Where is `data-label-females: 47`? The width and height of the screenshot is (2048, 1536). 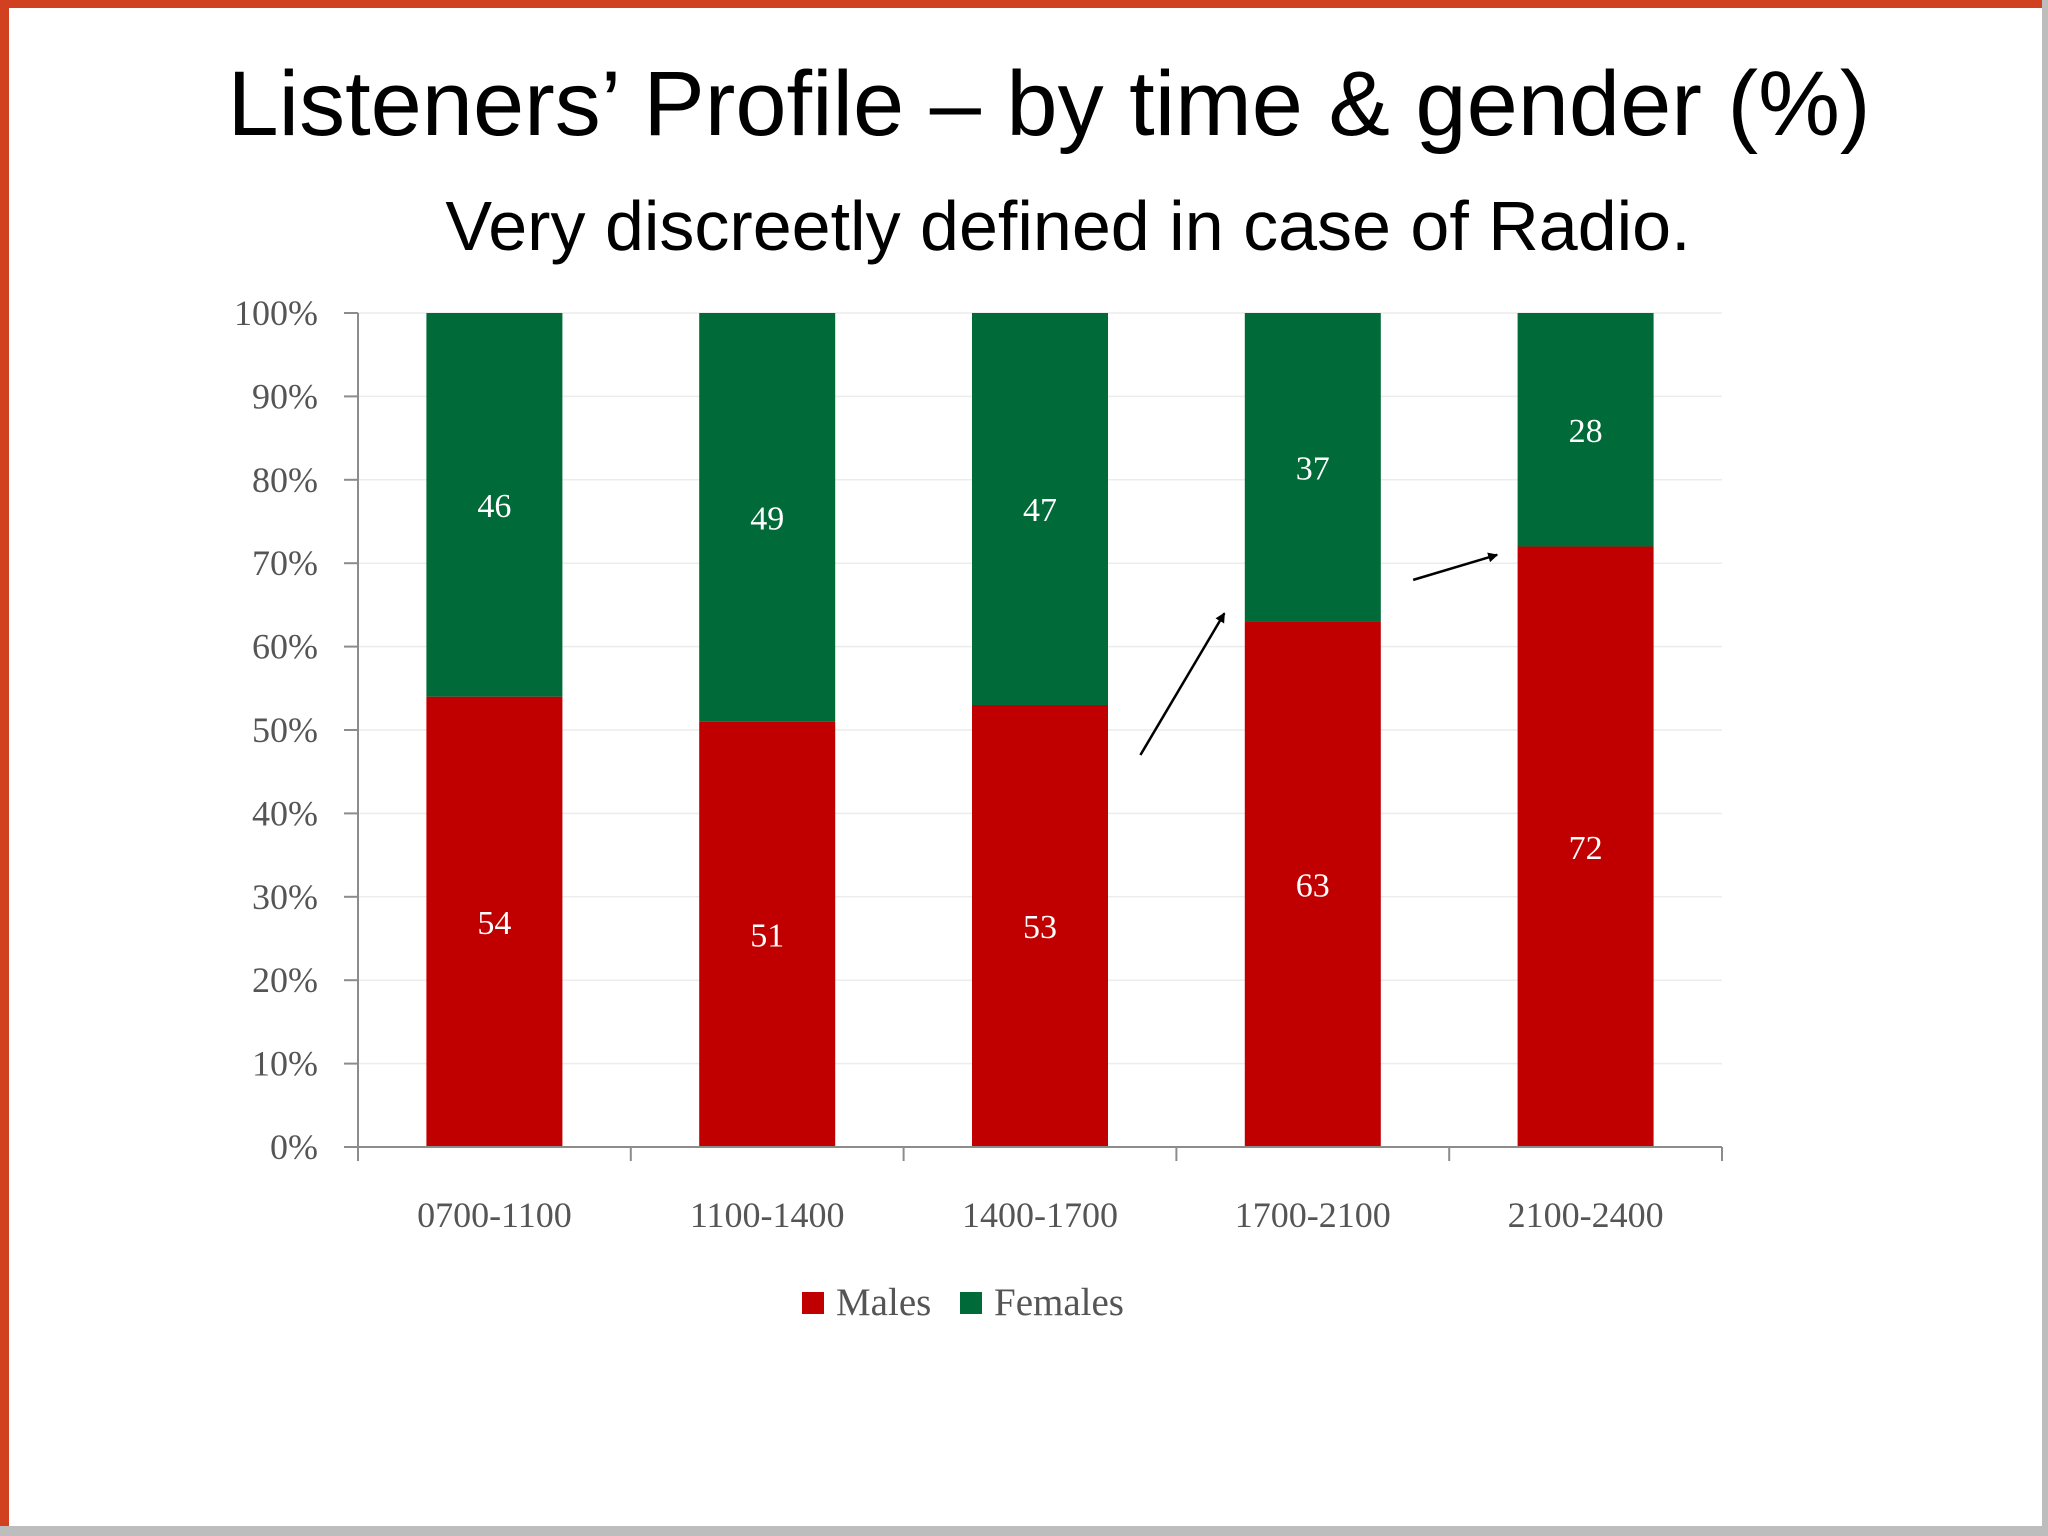
data-label-females: 47 is located at coordinates (1040, 510).